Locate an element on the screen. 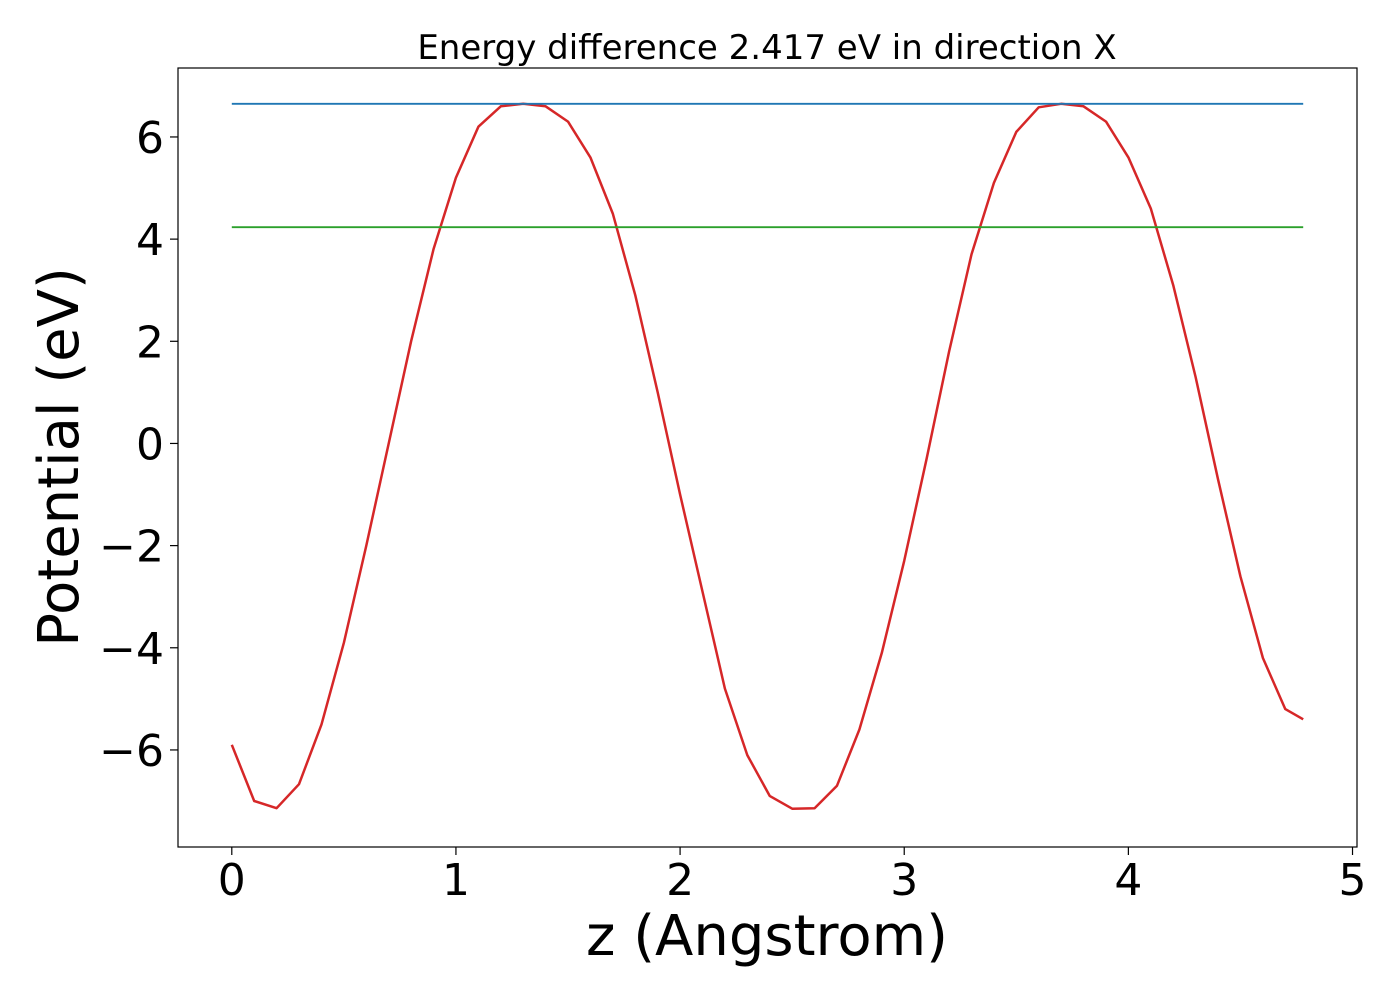 The width and height of the screenshot is (1400, 1000). y-axis-ticks: −6 −4 −2 0 2 4 6 is located at coordinates (138, 445).